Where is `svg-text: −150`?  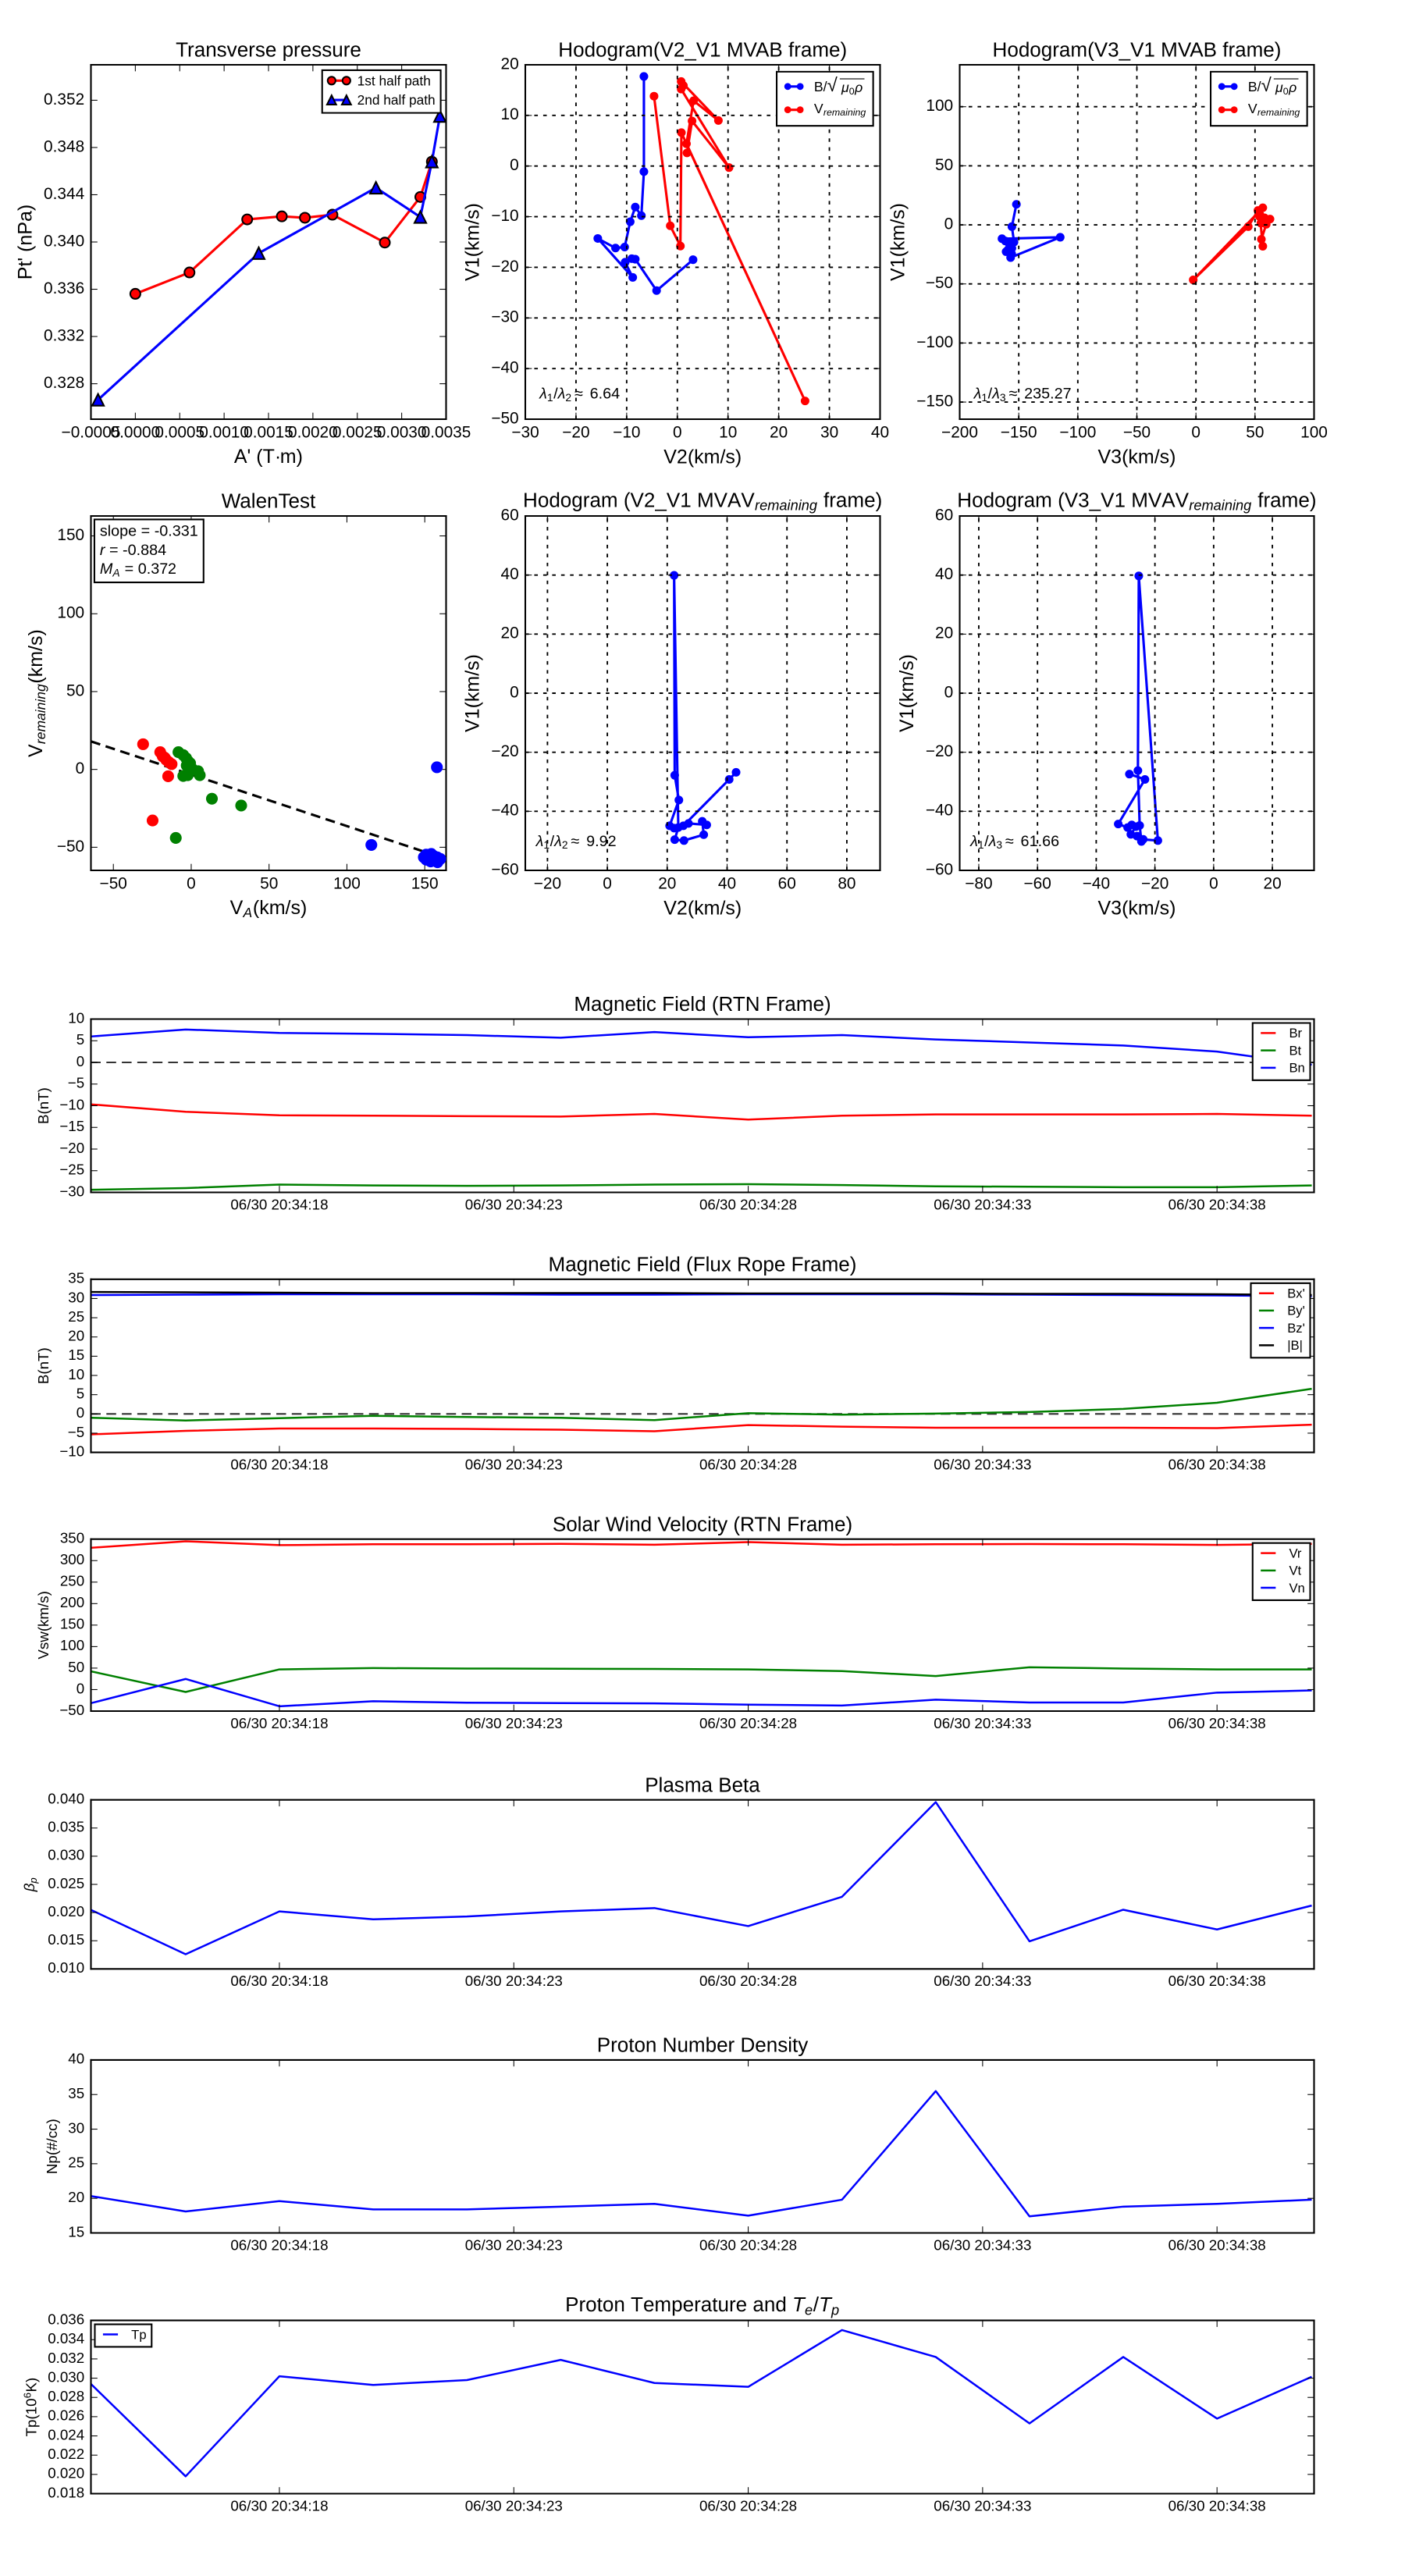
svg-text: −150 is located at coordinates (935, 401).